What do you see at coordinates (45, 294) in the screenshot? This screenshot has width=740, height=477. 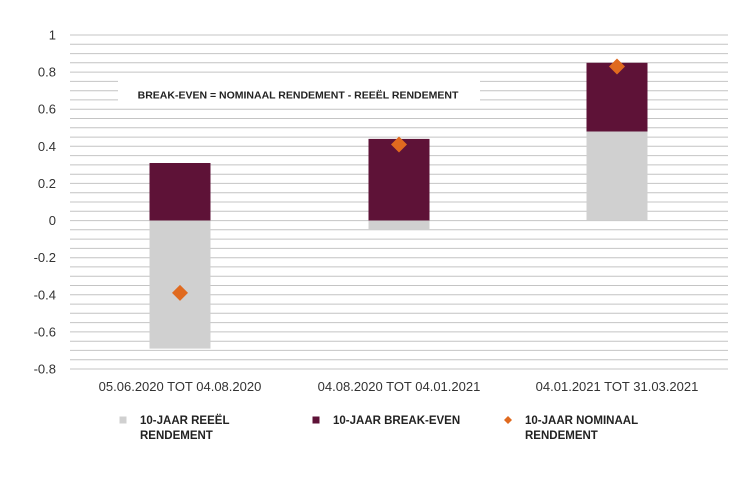 I see `y-tick-label: -0.4` at bounding box center [45, 294].